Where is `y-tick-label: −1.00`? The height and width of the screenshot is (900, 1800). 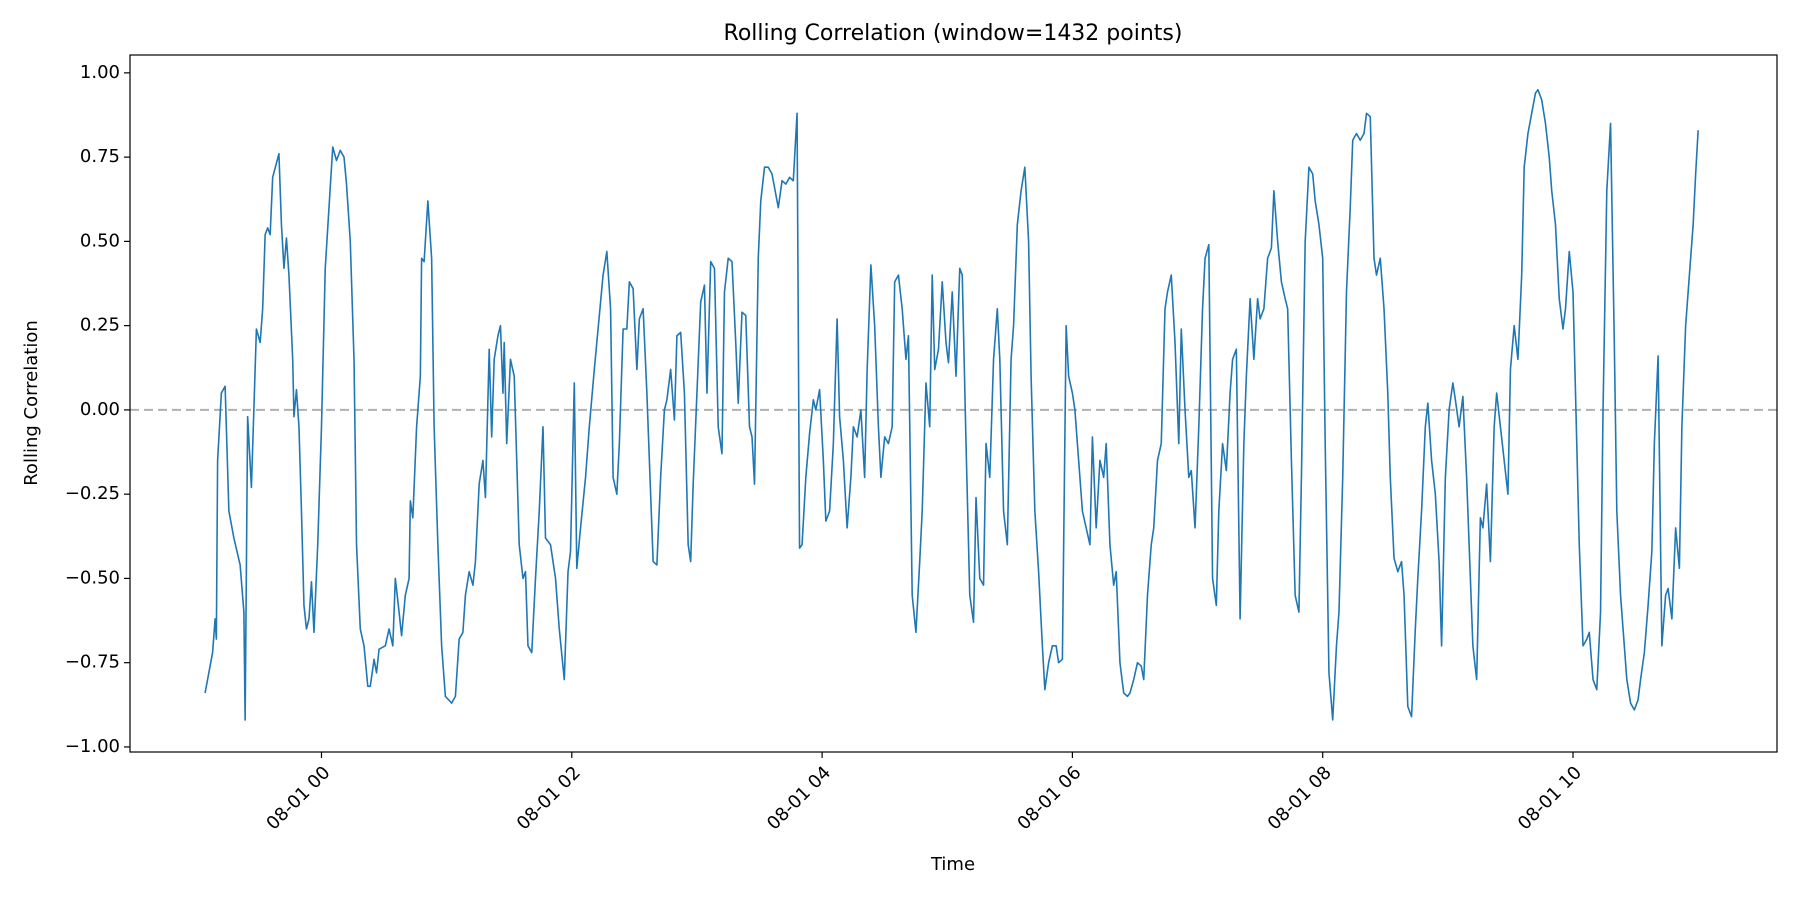
y-tick-label: −1.00 is located at coordinates (92, 746).